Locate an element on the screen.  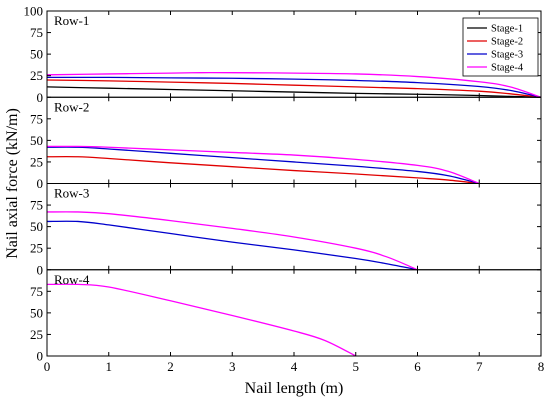
x-tick-label: 5 is located at coordinates (356, 366).